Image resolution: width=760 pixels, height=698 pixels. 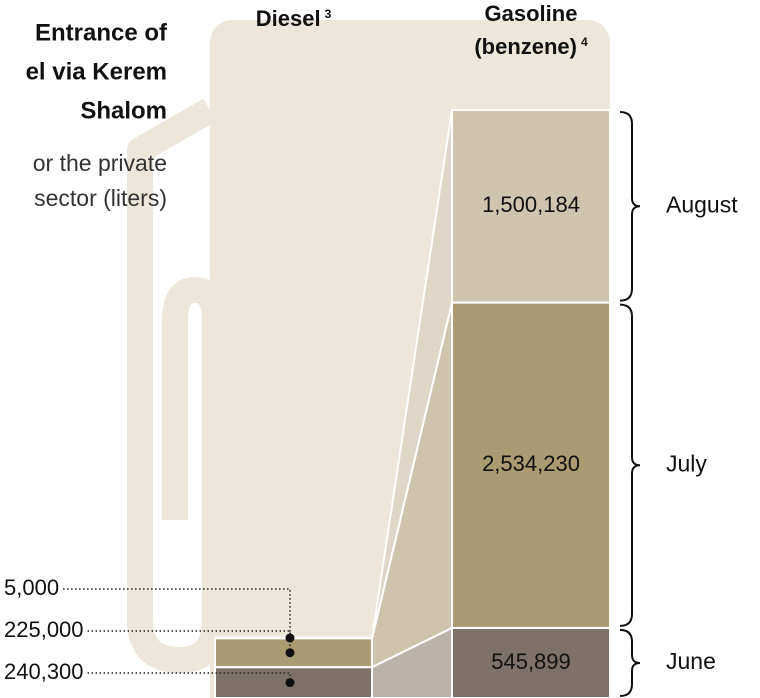 I want to click on title: Entrance of el via Kerem Shalom, so click(x=97, y=71).